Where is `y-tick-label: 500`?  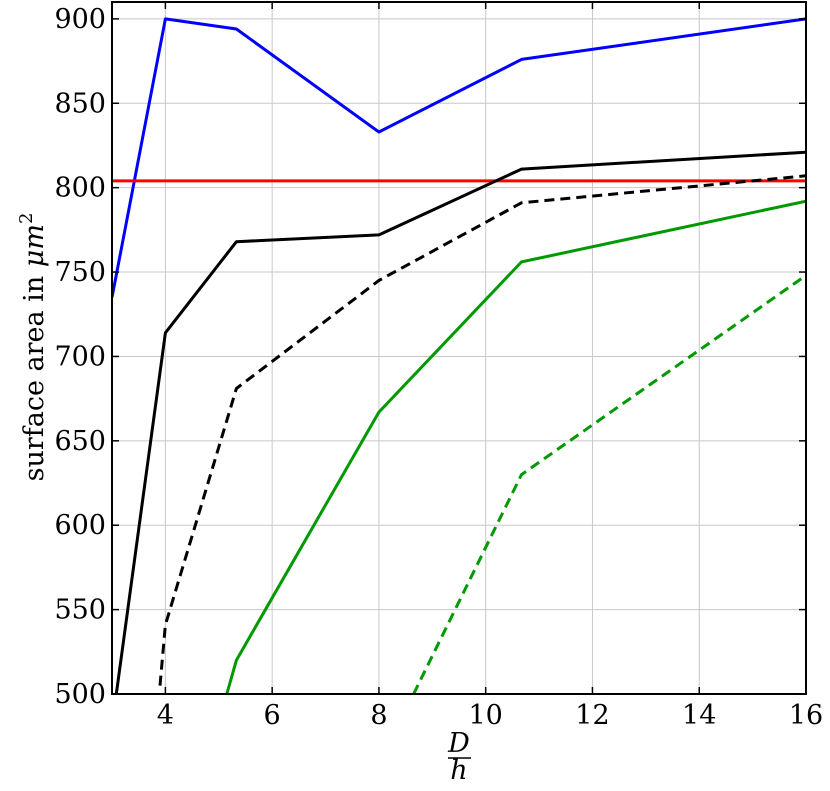
y-tick-label: 500 is located at coordinates (80, 694).